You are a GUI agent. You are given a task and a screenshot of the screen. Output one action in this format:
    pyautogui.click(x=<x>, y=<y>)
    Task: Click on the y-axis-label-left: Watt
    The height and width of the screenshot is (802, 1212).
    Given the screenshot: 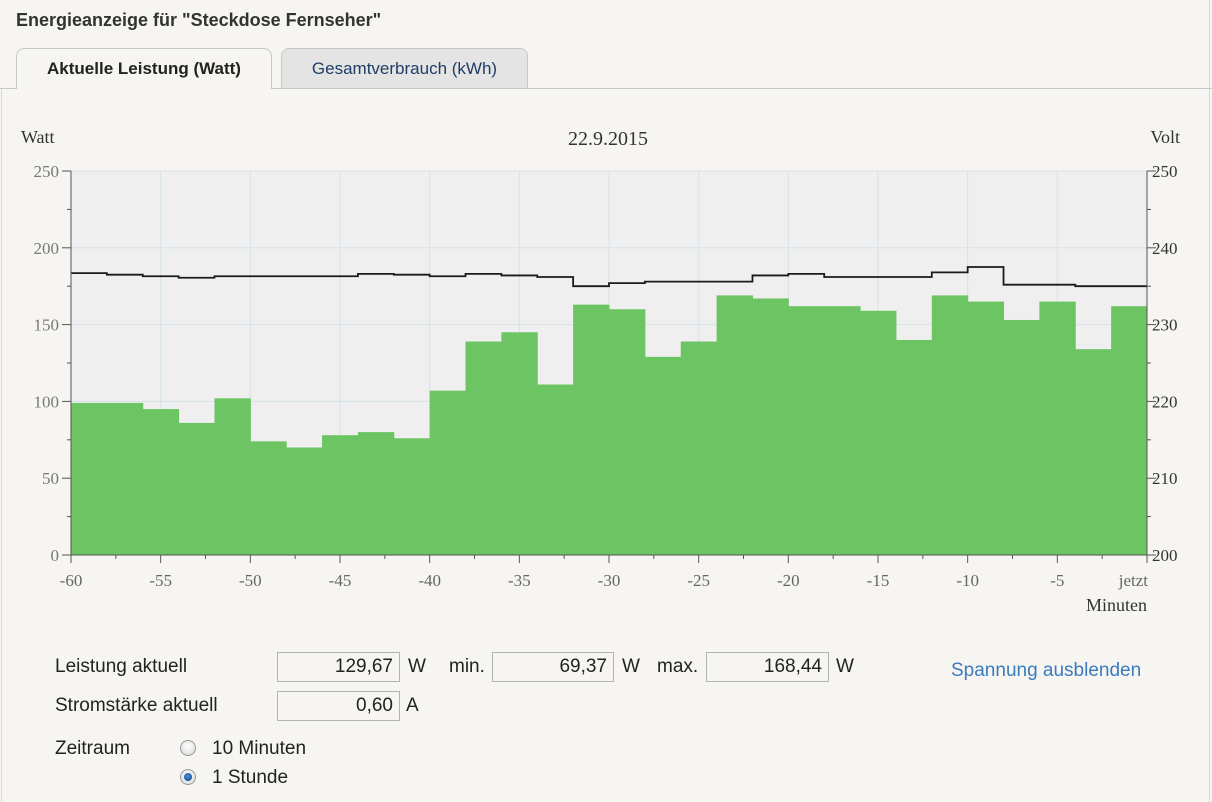 What is the action you would take?
    pyautogui.click(x=38, y=137)
    